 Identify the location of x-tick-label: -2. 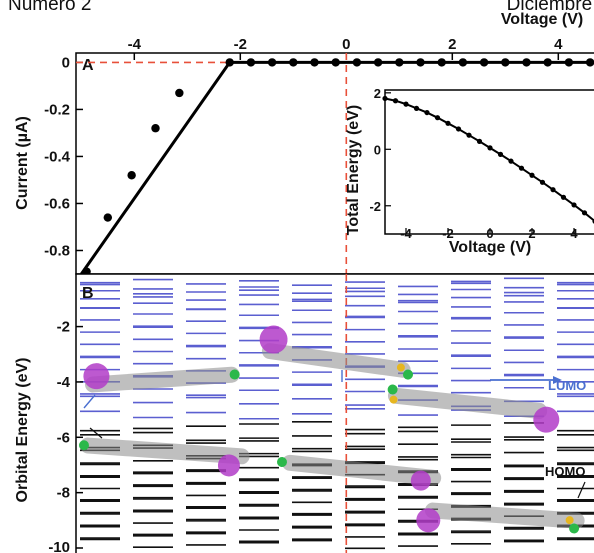
(240, 44).